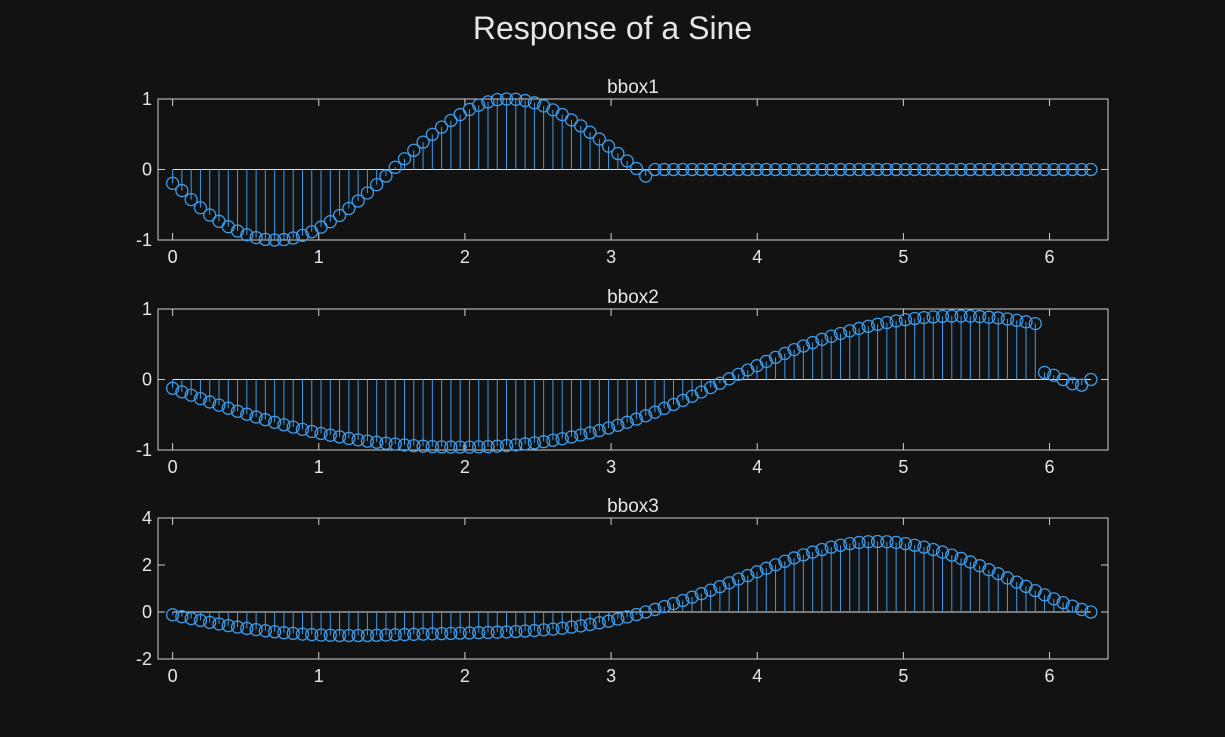  Describe the element at coordinates (633, 87) in the screenshot. I see `subplot-title: bbox1` at that location.